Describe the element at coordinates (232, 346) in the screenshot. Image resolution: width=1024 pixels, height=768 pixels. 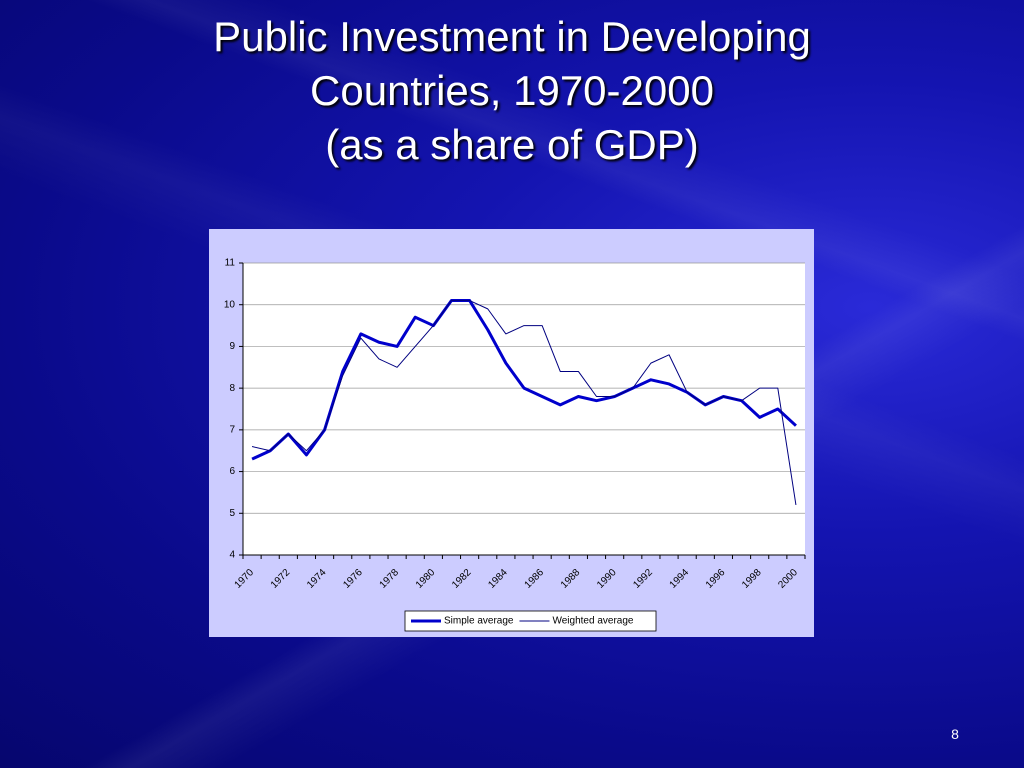
I see `y-tick-label: 9` at that location.